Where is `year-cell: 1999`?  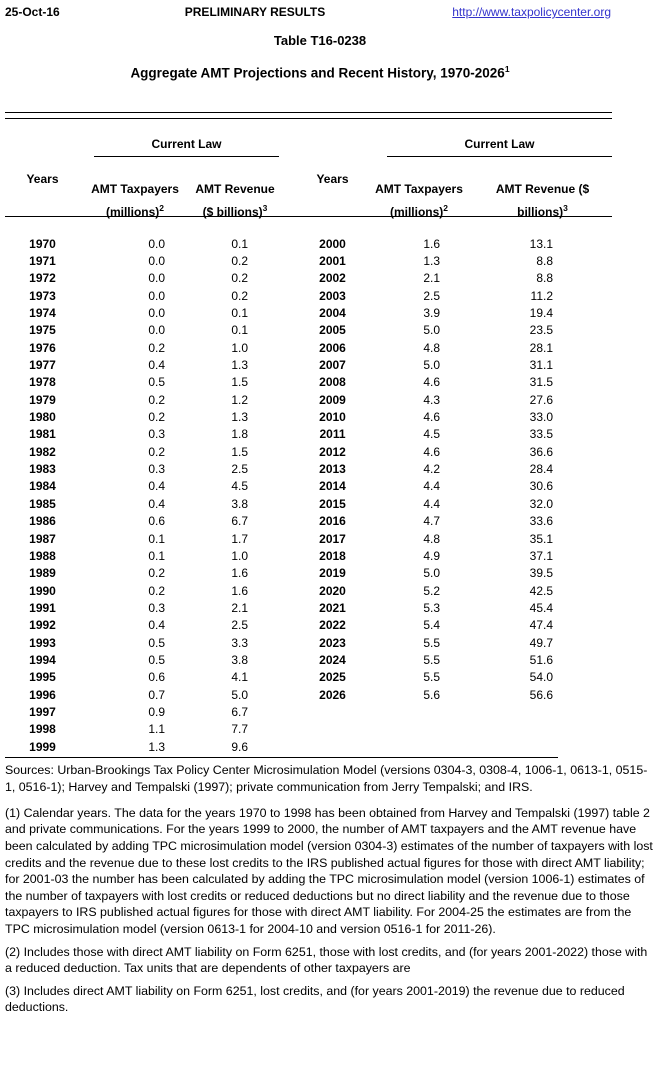 year-cell: 1999 is located at coordinates (42, 746).